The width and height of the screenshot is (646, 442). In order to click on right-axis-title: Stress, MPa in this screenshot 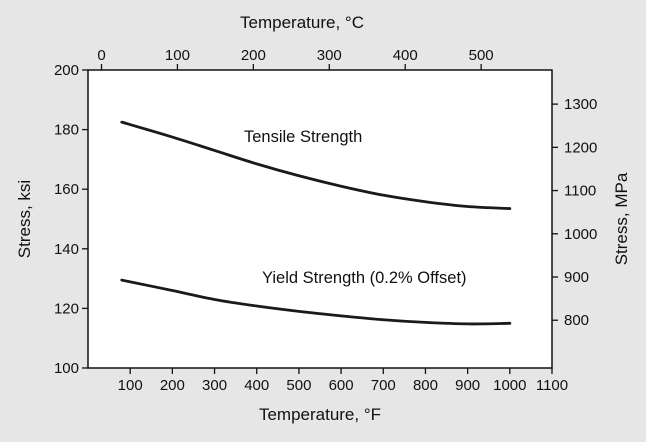, I will do `click(621, 218)`.